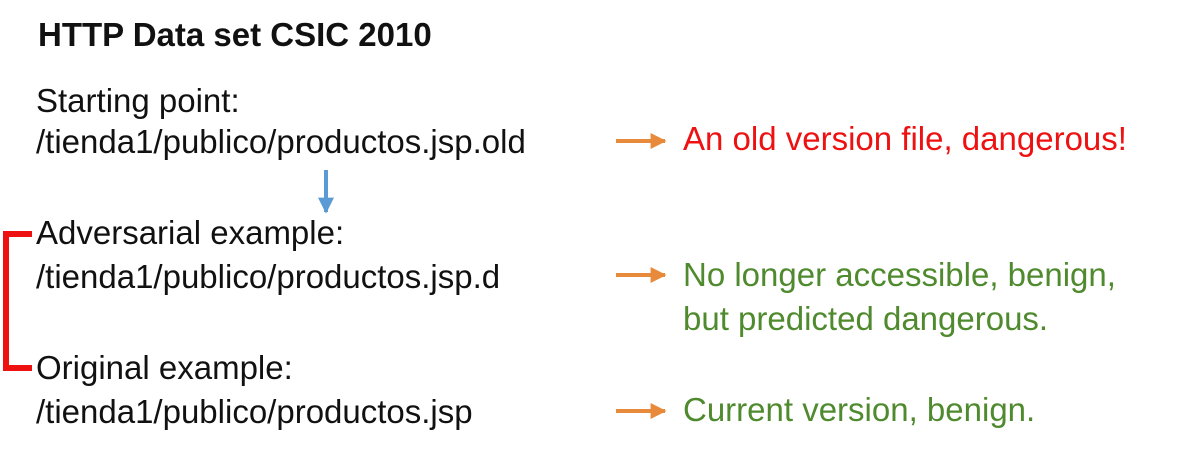 This screenshot has width=1196, height=456. What do you see at coordinates (905, 138) in the screenshot?
I see `starting-point-note: An old version file, dangerous!` at bounding box center [905, 138].